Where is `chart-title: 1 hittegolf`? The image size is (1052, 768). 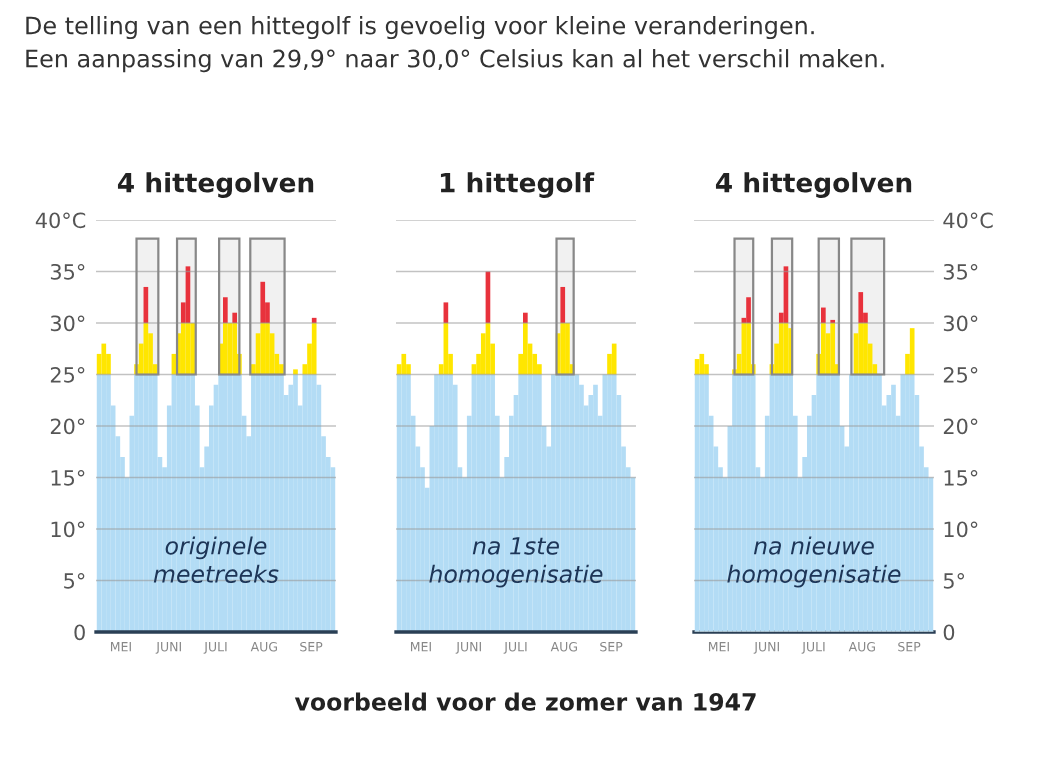 chart-title: 1 hittegolf is located at coordinates (517, 185).